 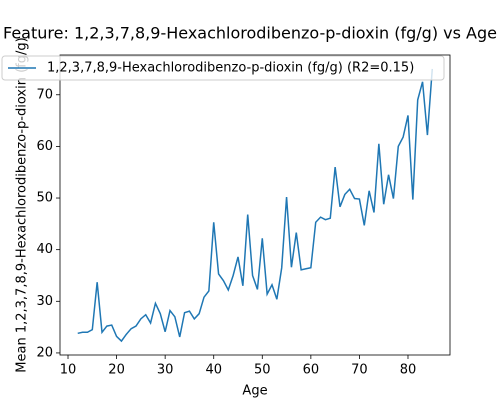 What do you see at coordinates (408, 370) in the screenshot?
I see `x-tick-label: 80` at bounding box center [408, 370].